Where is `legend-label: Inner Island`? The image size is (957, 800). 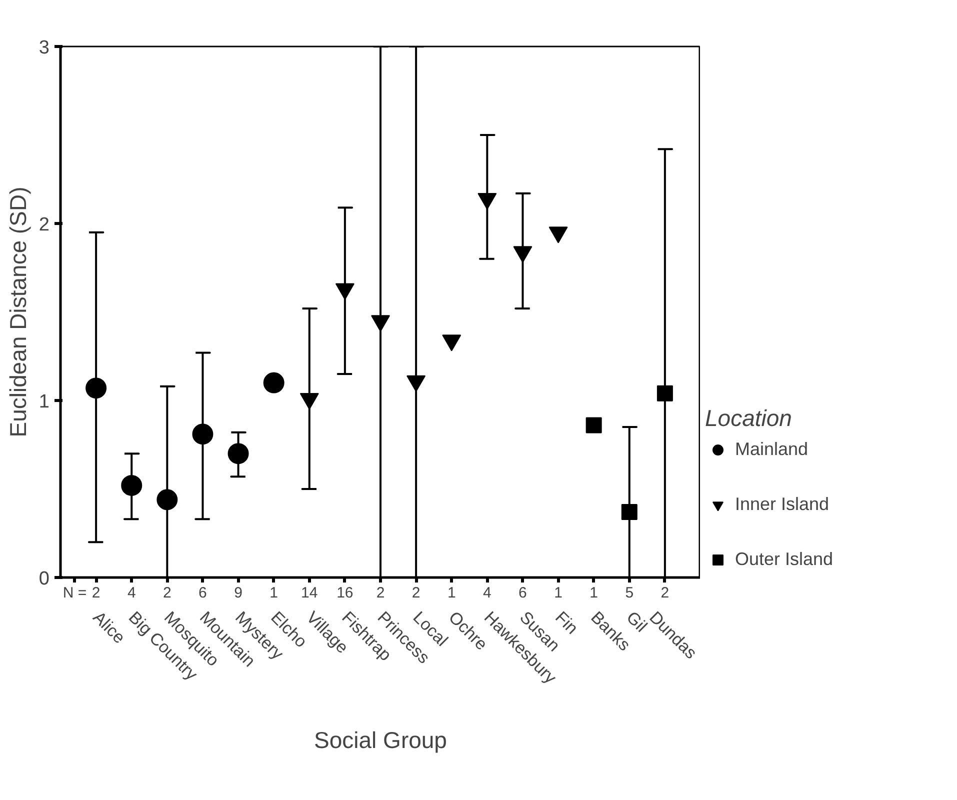
legend-label: Inner Island is located at coordinates (782, 504).